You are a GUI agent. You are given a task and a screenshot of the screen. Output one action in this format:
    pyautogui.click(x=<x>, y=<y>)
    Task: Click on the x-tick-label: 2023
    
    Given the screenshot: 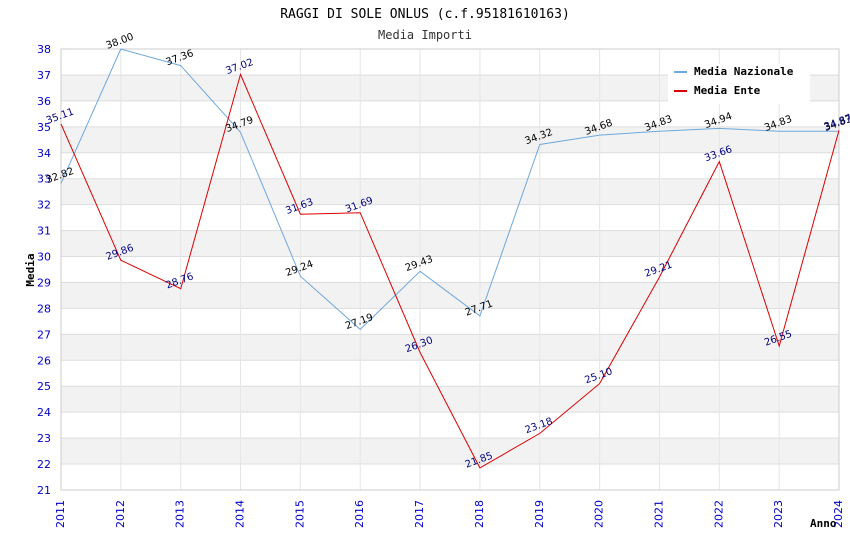 What is the action you would take?
    pyautogui.click(x=778, y=514)
    